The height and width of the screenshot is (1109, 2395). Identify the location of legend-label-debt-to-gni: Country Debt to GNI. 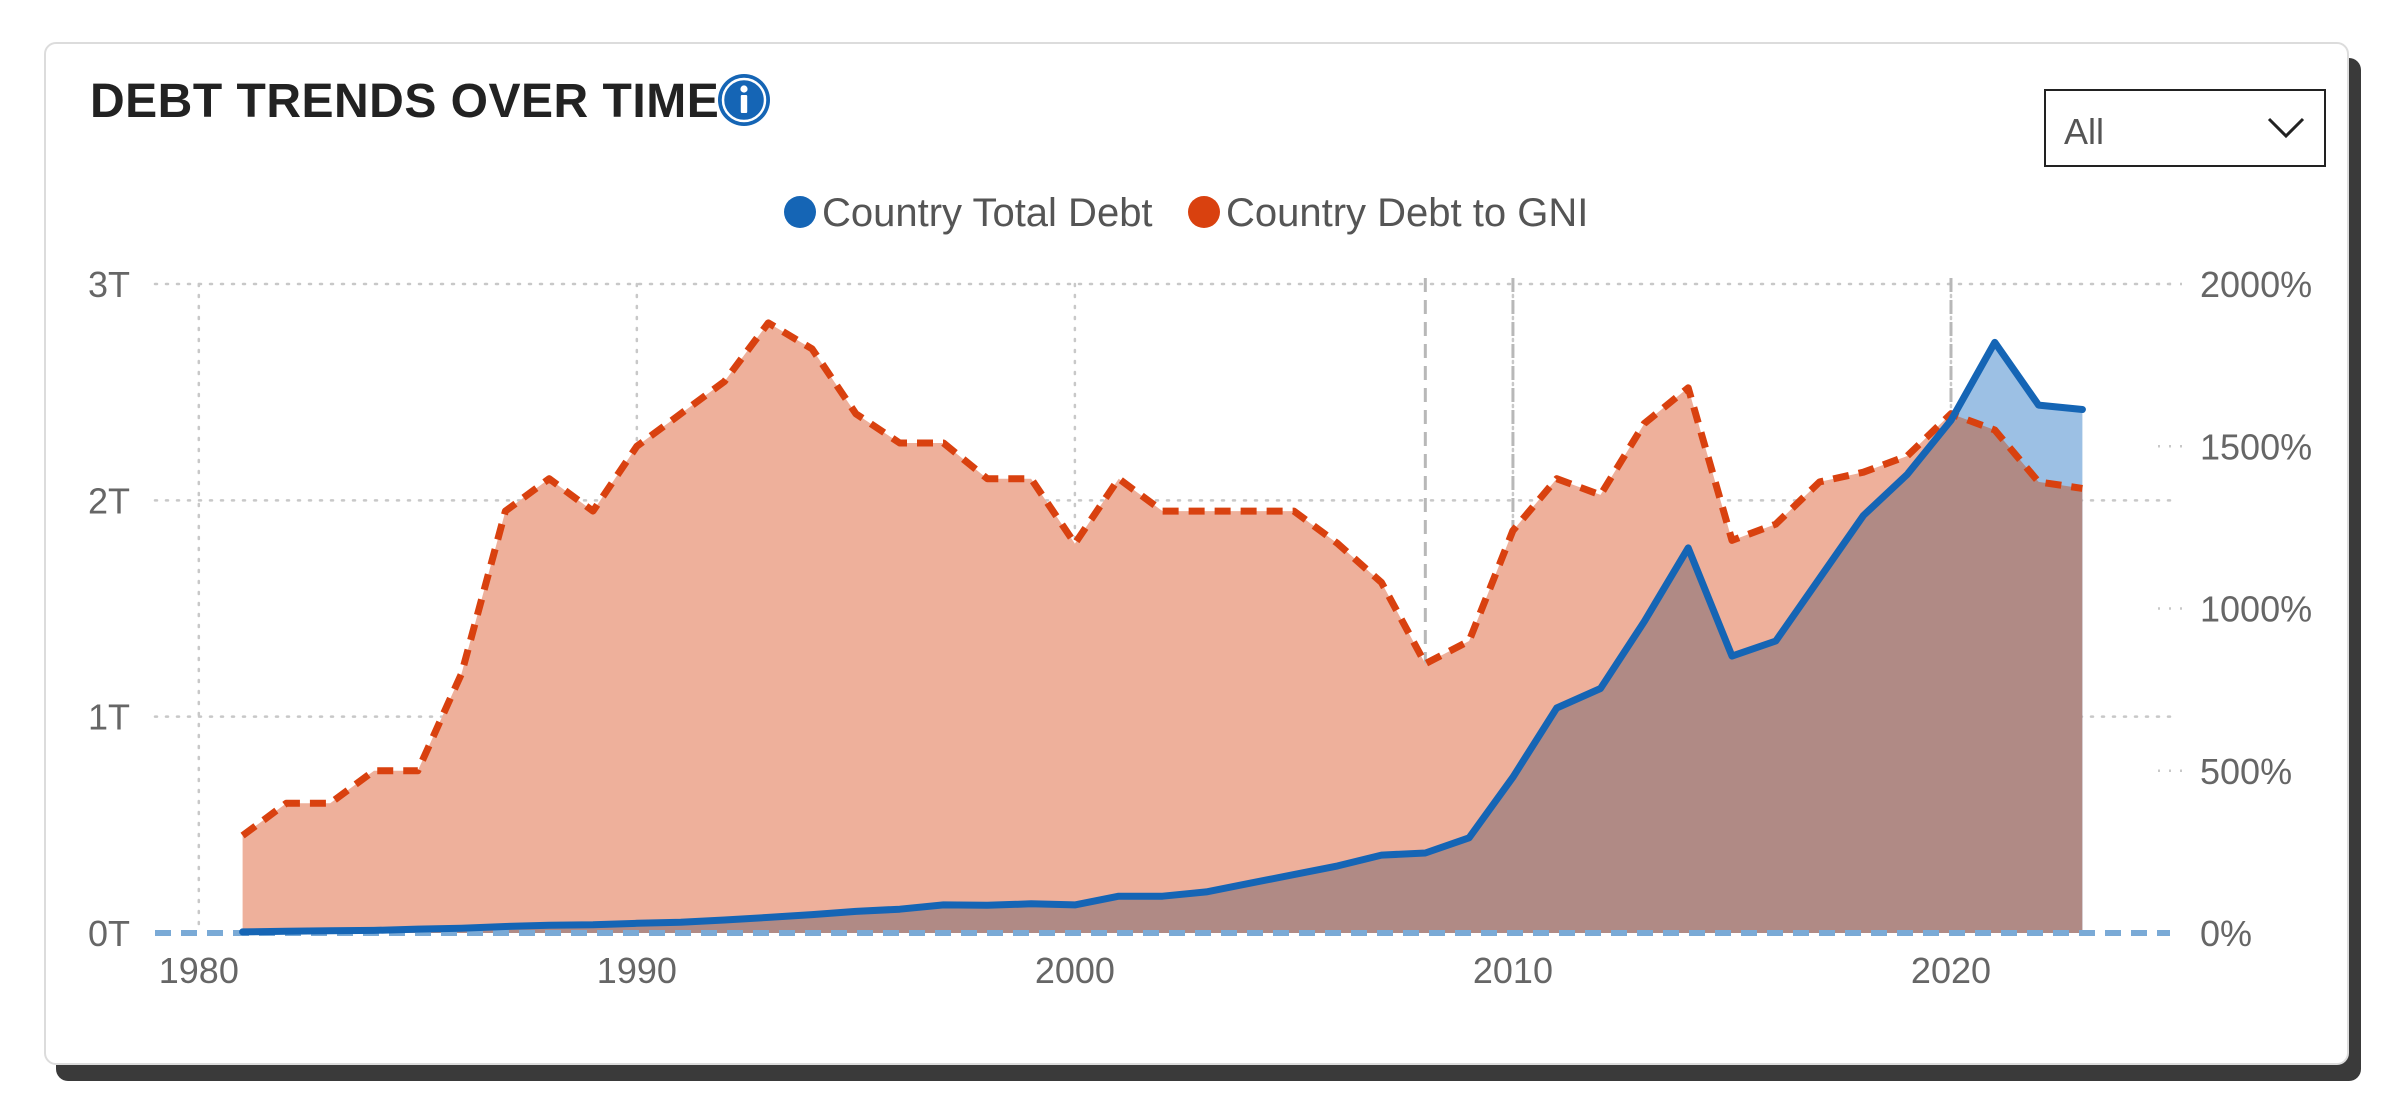
(1407, 213).